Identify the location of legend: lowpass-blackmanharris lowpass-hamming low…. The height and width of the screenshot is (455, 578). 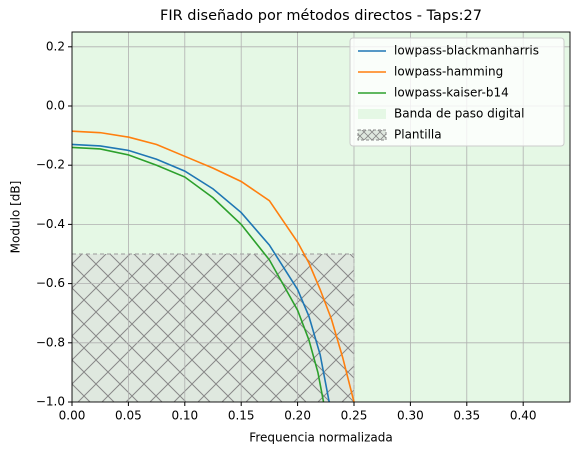
(457, 92).